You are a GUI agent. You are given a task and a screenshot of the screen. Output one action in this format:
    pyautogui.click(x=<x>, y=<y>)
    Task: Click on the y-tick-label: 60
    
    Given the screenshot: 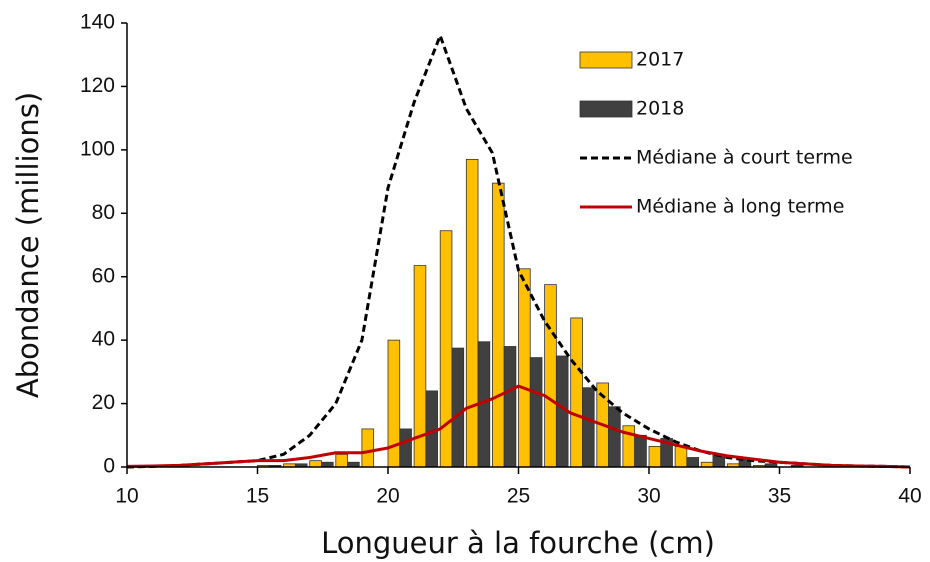 What is the action you would take?
    pyautogui.click(x=103, y=275)
    